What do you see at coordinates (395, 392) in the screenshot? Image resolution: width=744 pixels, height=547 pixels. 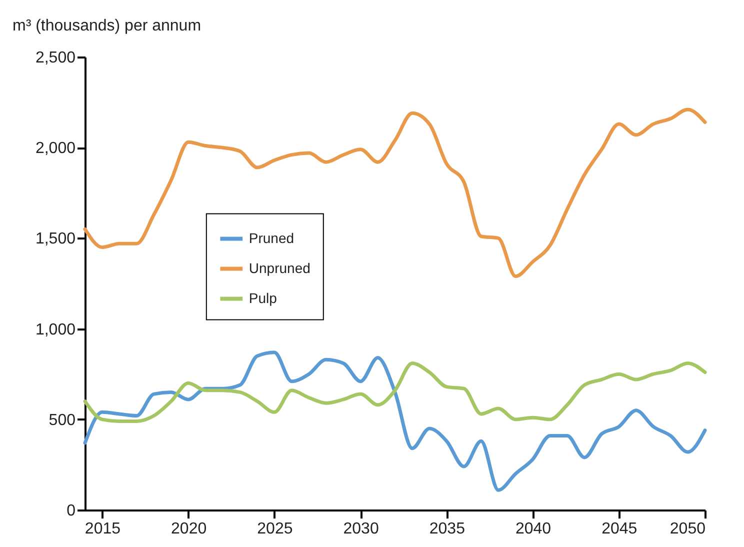 I see `line-series` at bounding box center [395, 392].